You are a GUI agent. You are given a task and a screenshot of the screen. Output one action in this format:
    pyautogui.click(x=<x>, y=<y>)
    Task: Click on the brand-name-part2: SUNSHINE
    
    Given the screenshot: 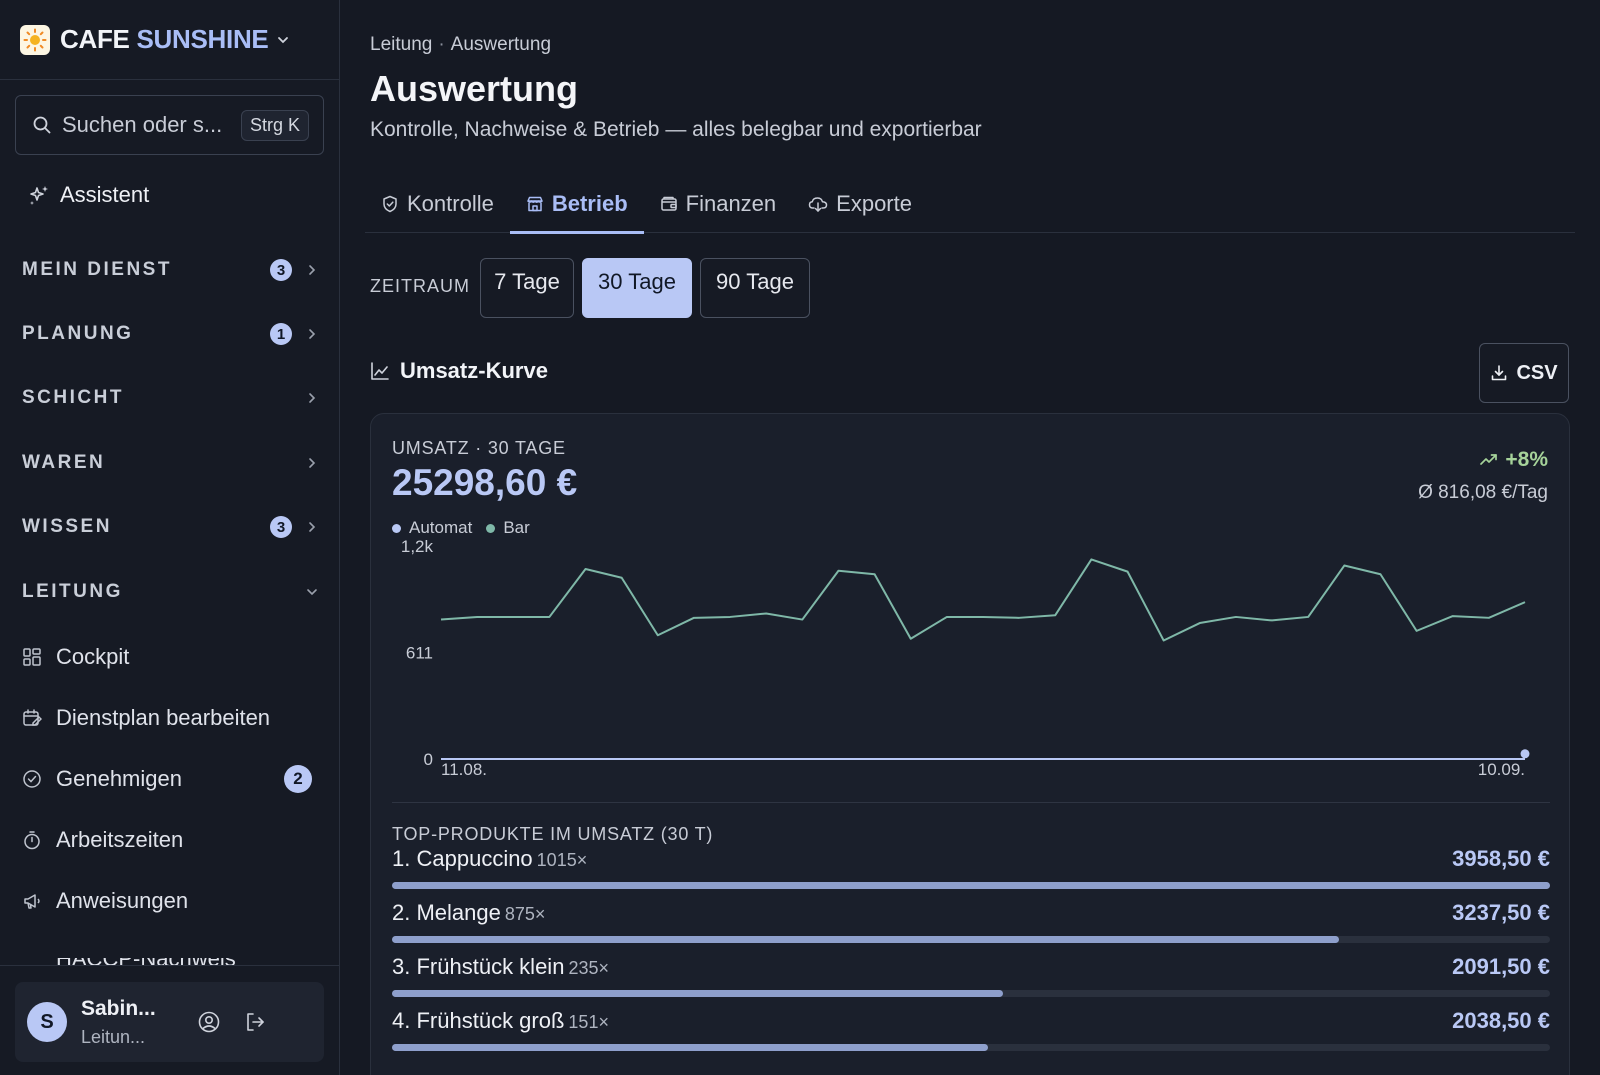 What is the action you would take?
    pyautogui.click(x=202, y=39)
    